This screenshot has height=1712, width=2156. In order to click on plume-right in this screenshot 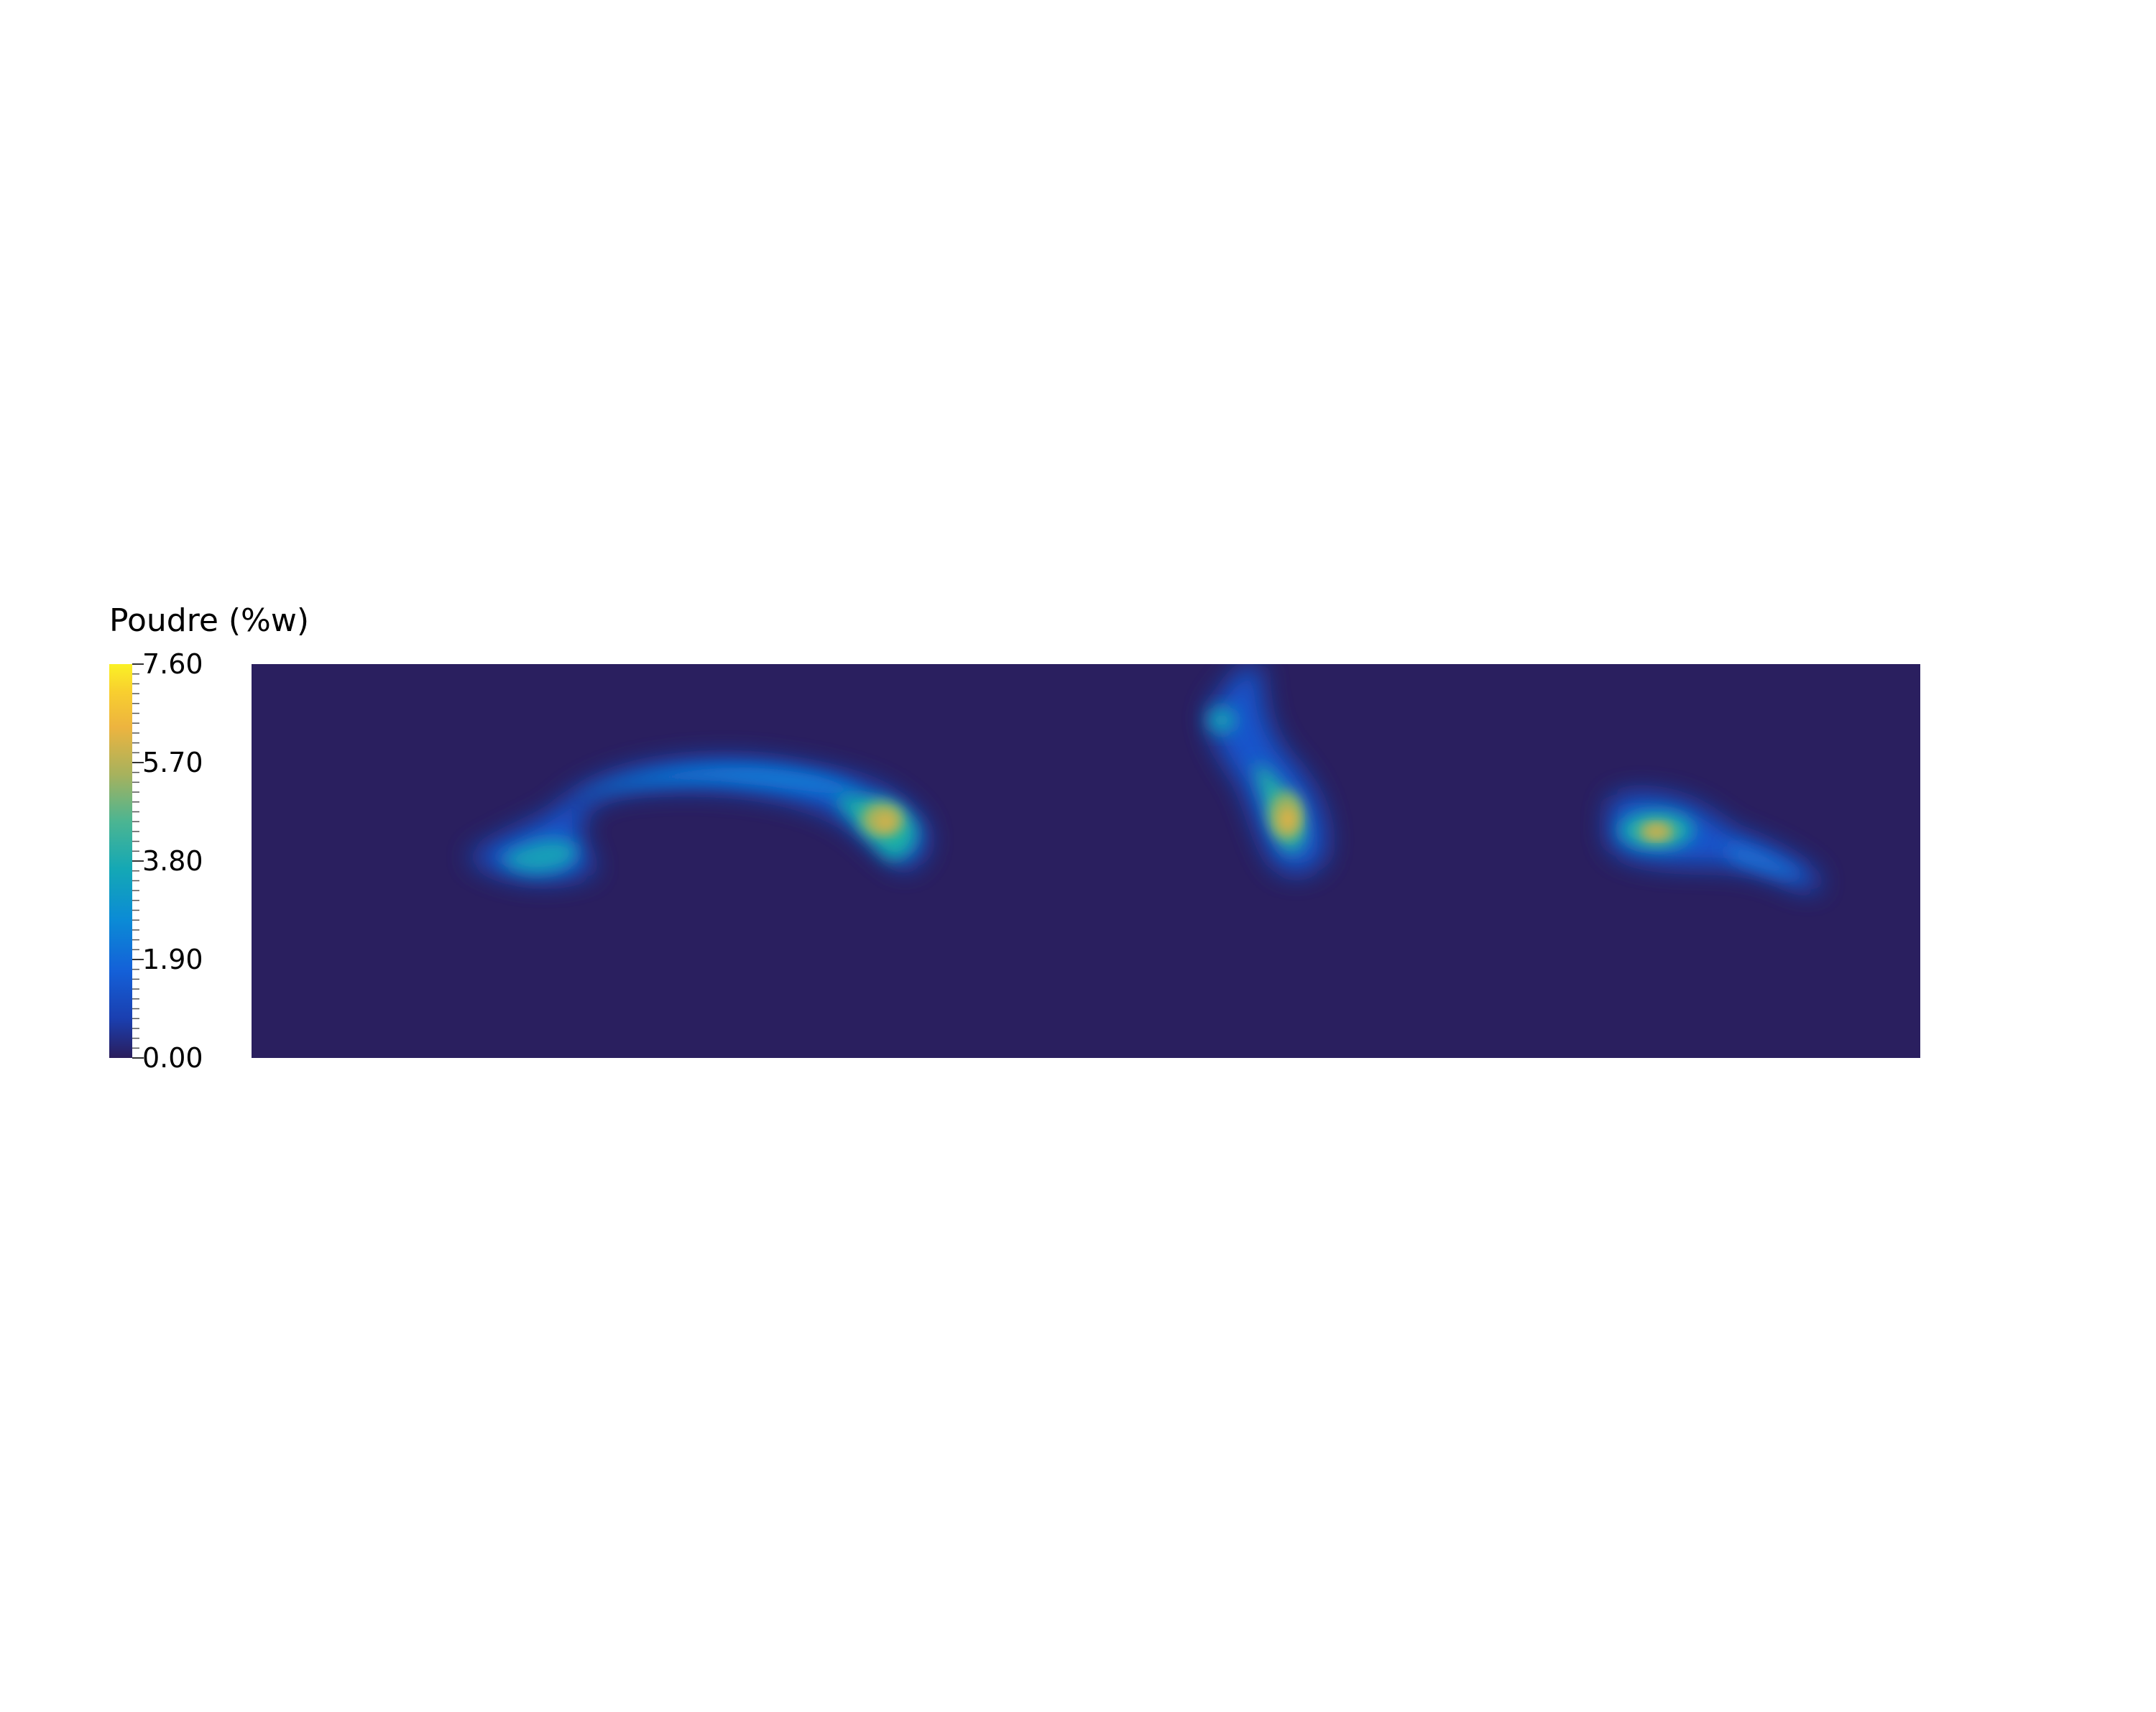, I will do `click(1713, 842)`.